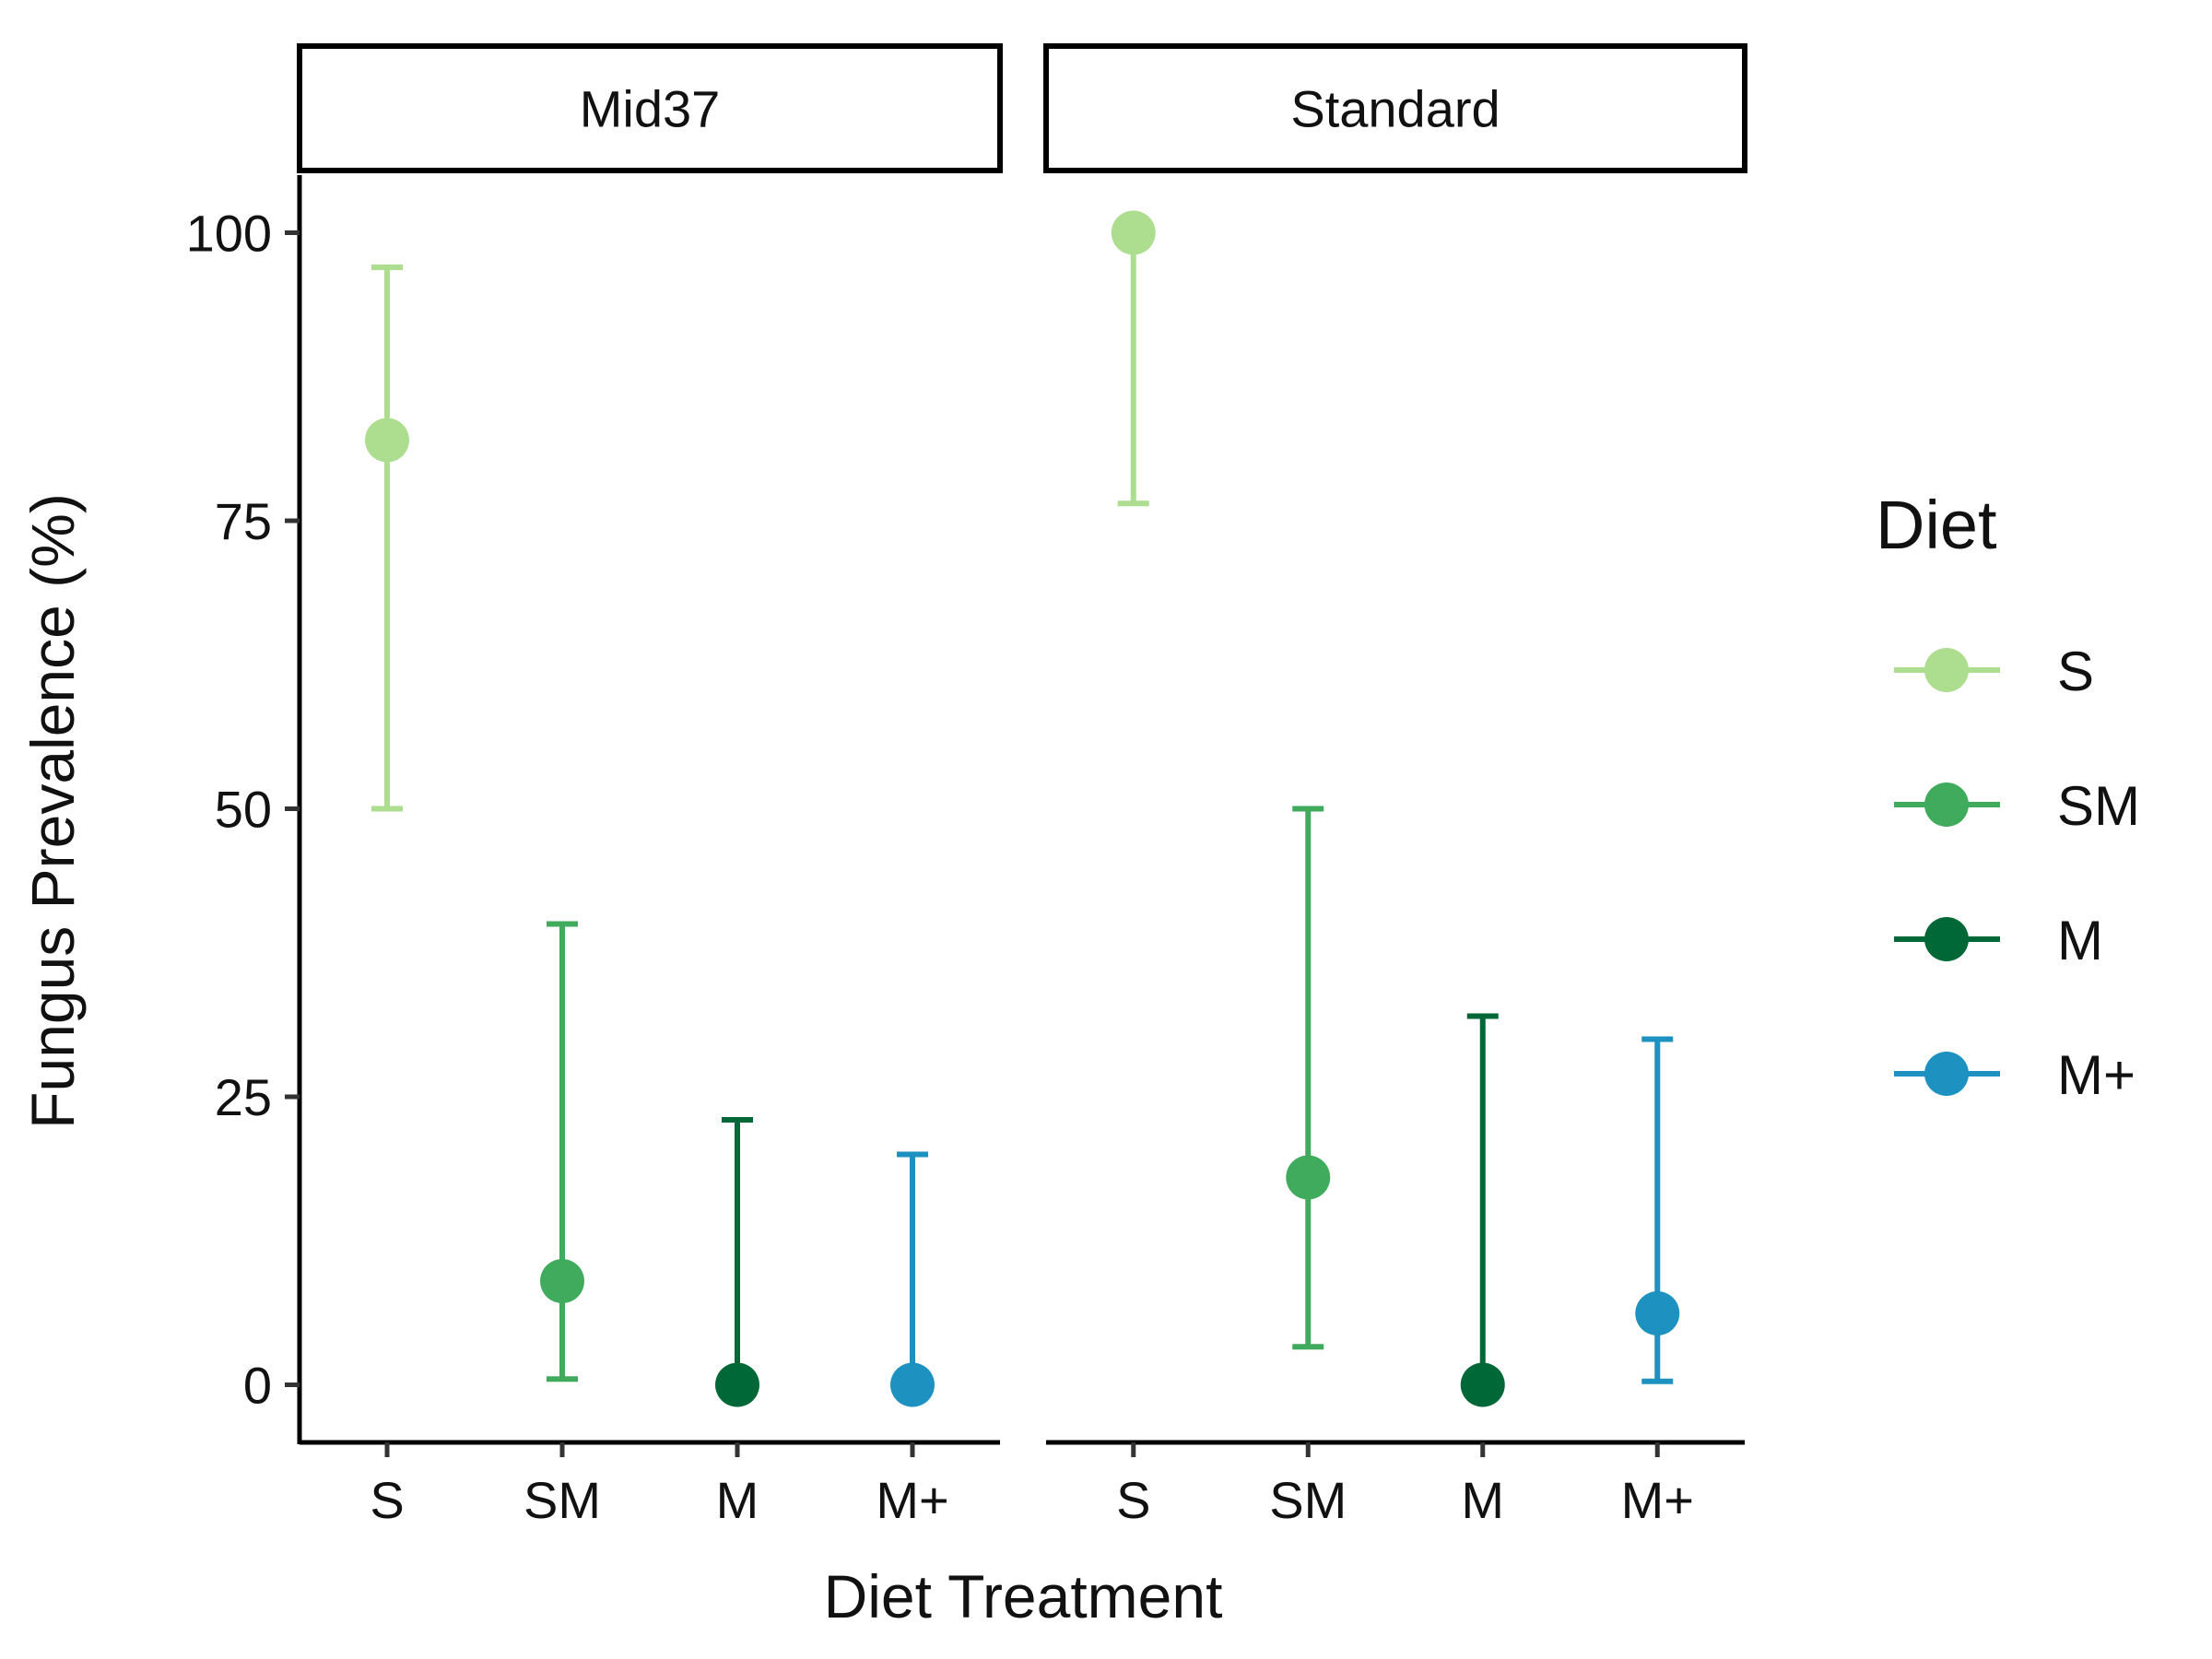 The width and height of the screenshot is (2212, 1659). Describe the element at coordinates (1023, 1596) in the screenshot. I see `x-axis-title: Diet Treatment` at that location.